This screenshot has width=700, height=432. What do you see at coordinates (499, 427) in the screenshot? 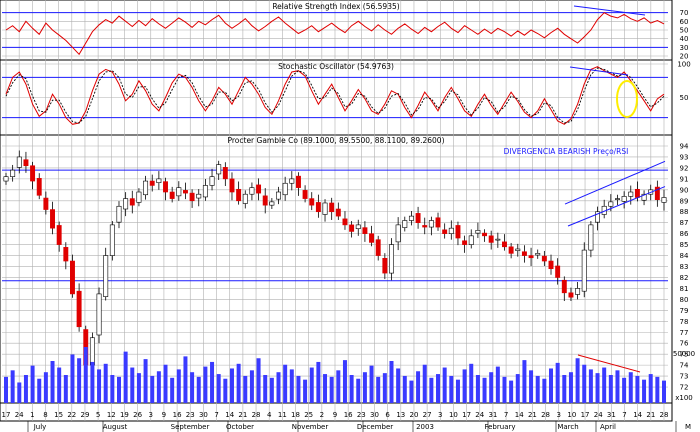
I see `month-label: February` at bounding box center [499, 427].